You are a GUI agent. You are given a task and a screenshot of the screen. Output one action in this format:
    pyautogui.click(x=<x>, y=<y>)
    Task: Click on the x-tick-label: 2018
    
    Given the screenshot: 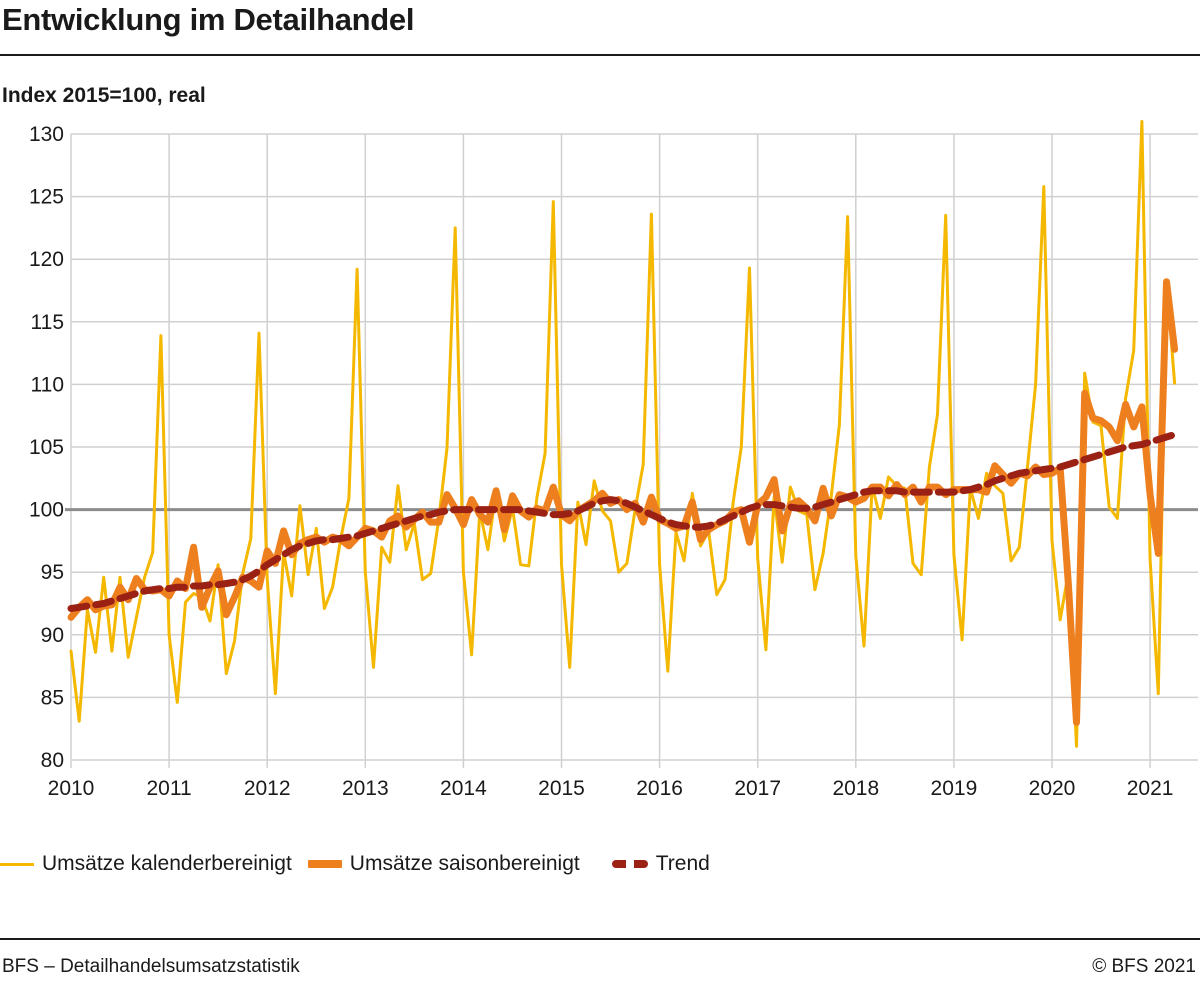 What is the action you would take?
    pyautogui.click(x=855, y=788)
    